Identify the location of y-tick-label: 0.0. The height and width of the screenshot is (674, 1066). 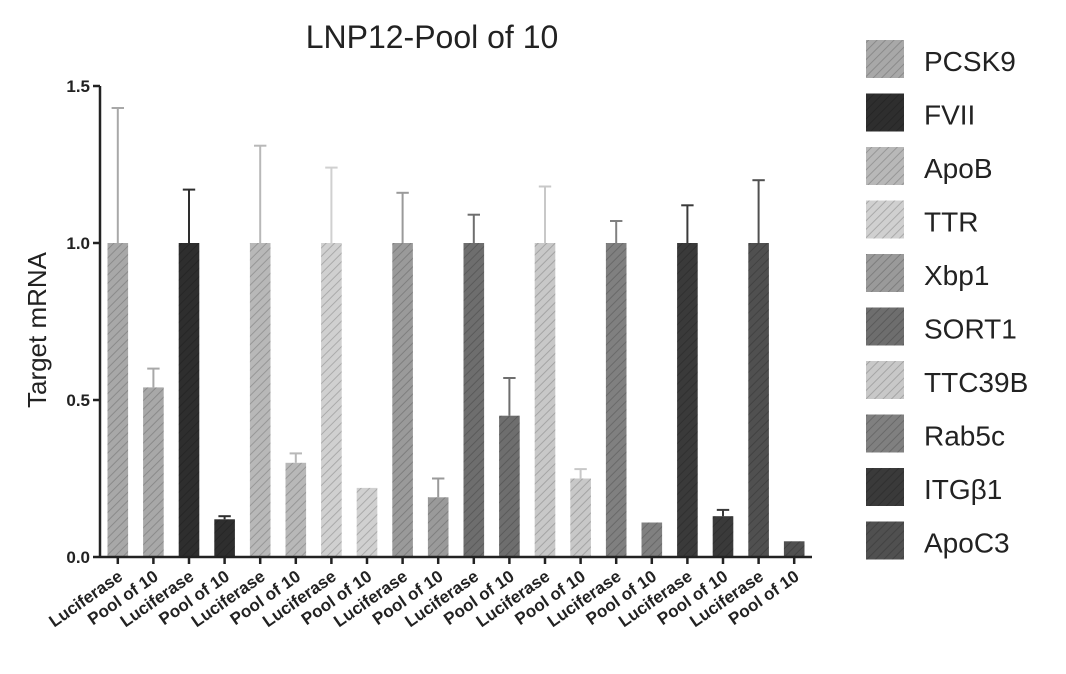
(78, 557).